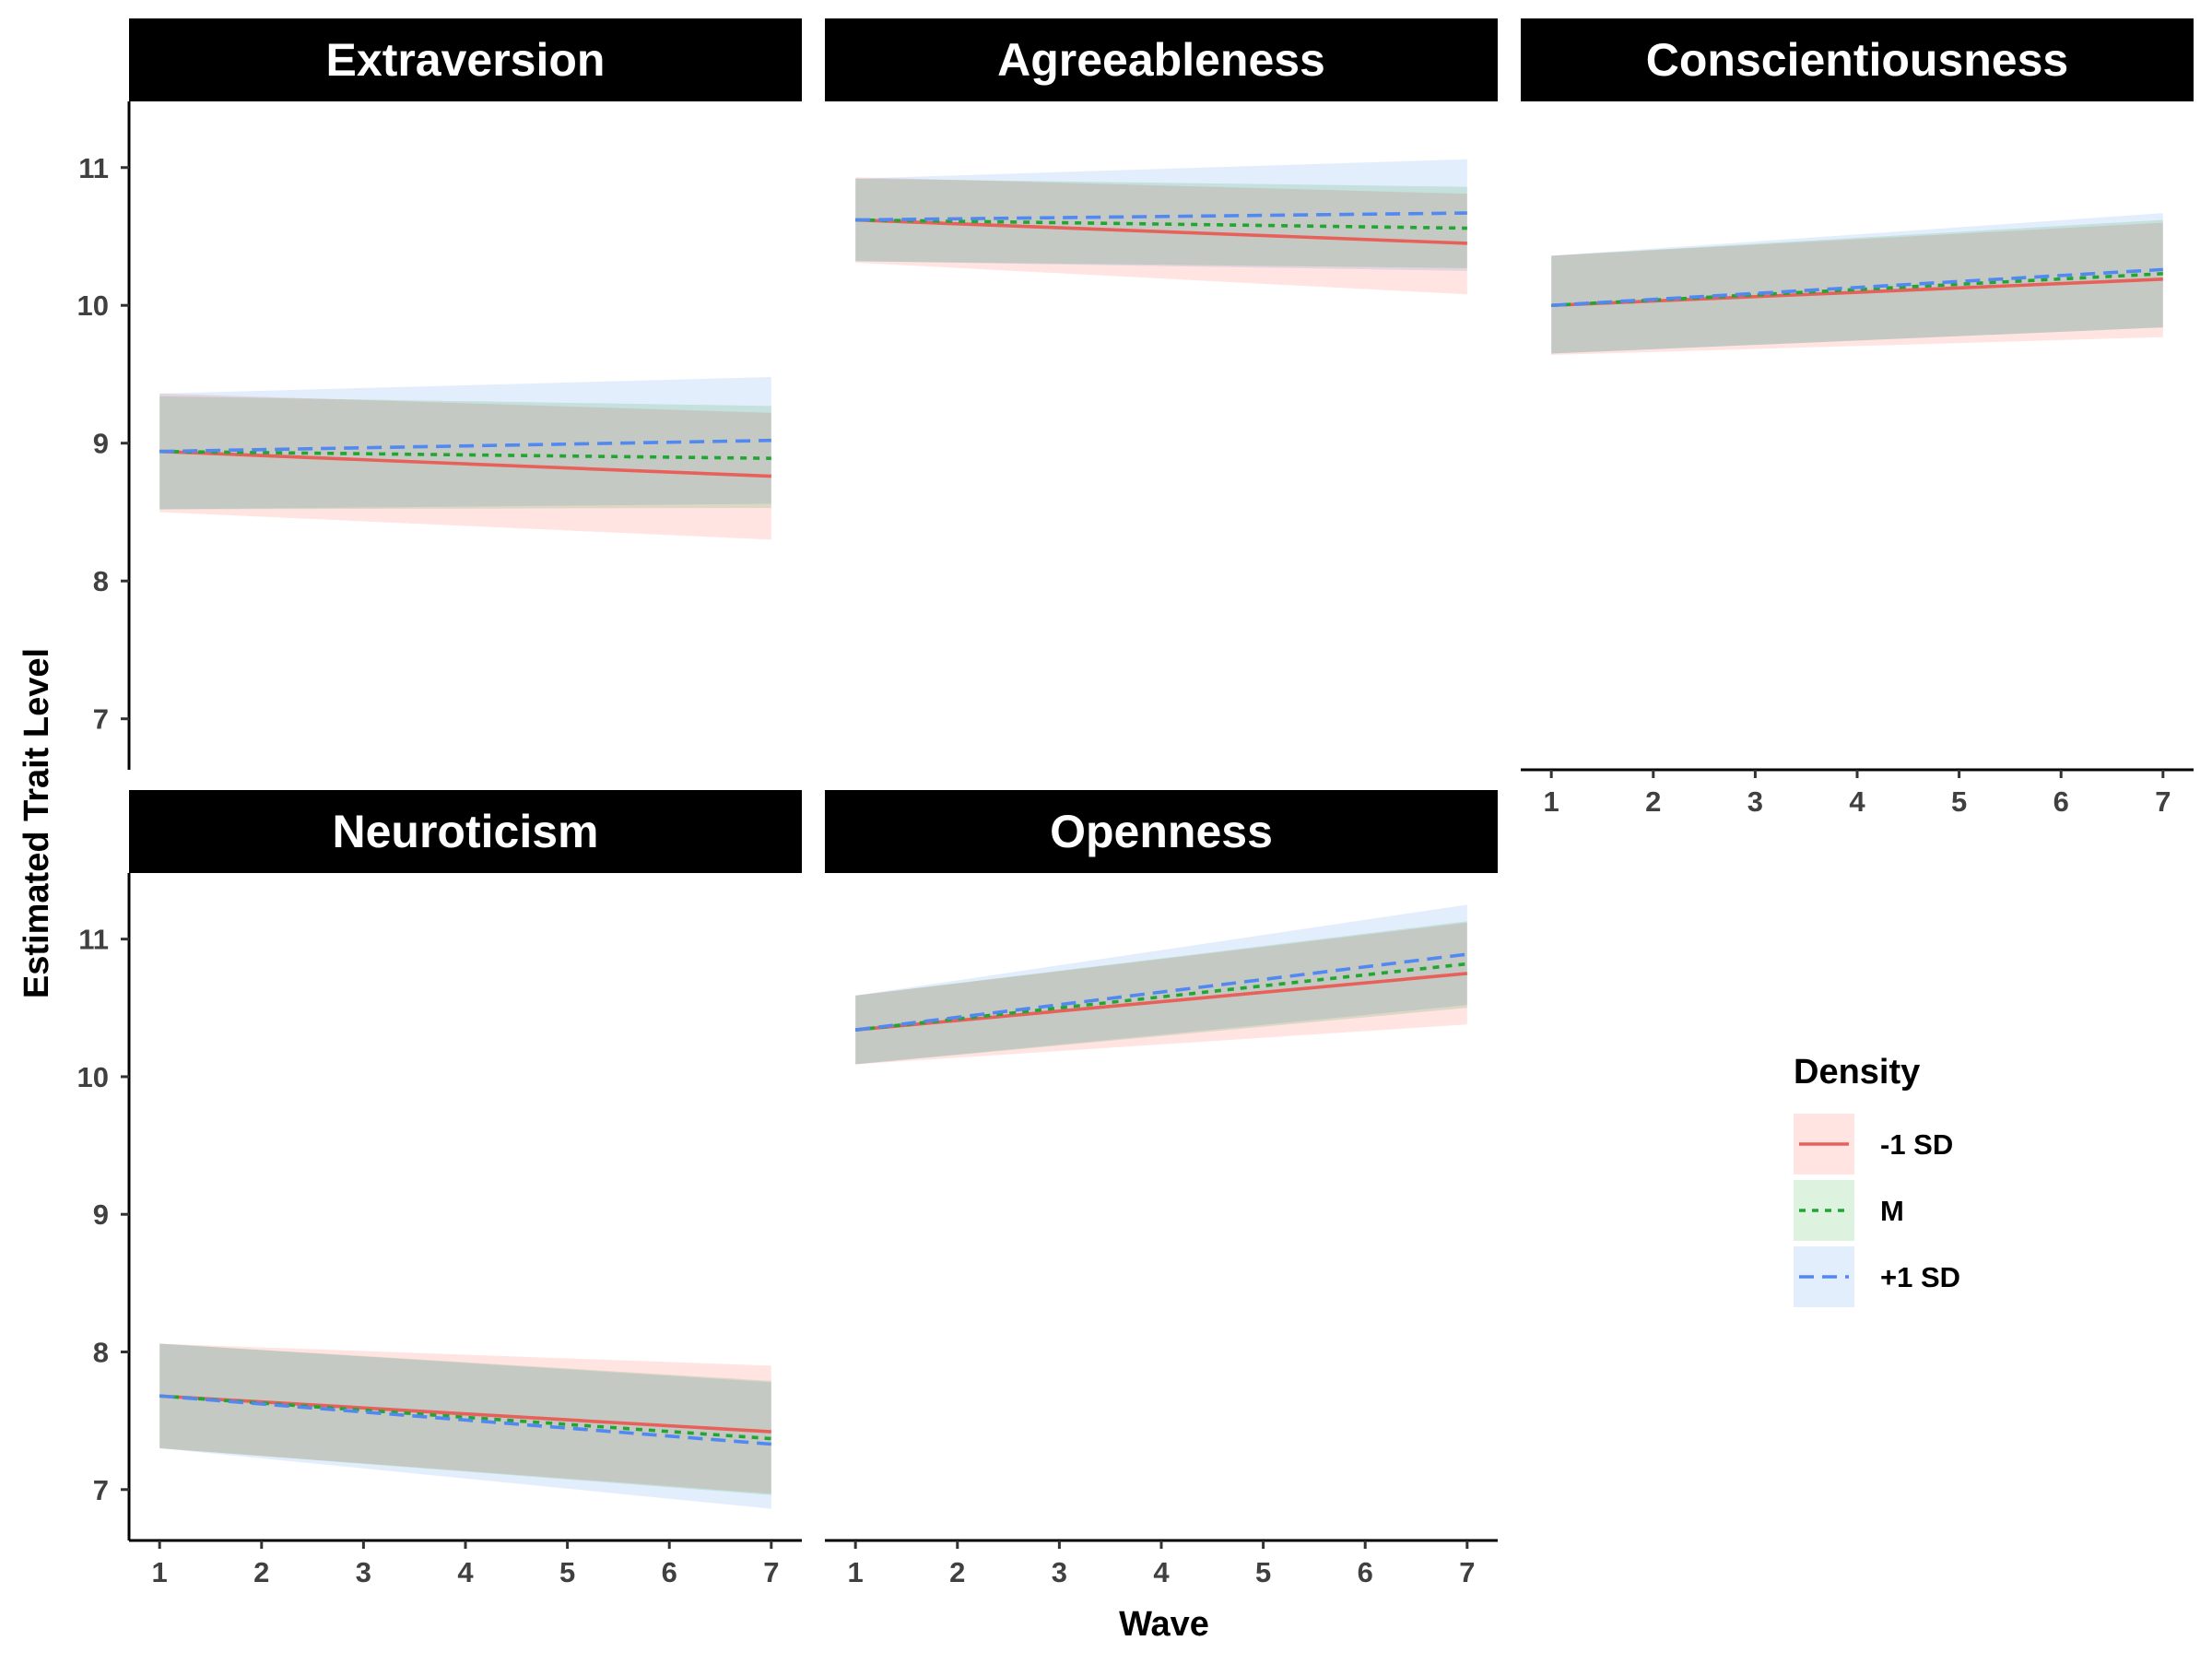 This screenshot has width=2212, height=1664. Describe the element at coordinates (1161, 231) in the screenshot. I see `series-line-agreeableness-minus-1sd` at that location.